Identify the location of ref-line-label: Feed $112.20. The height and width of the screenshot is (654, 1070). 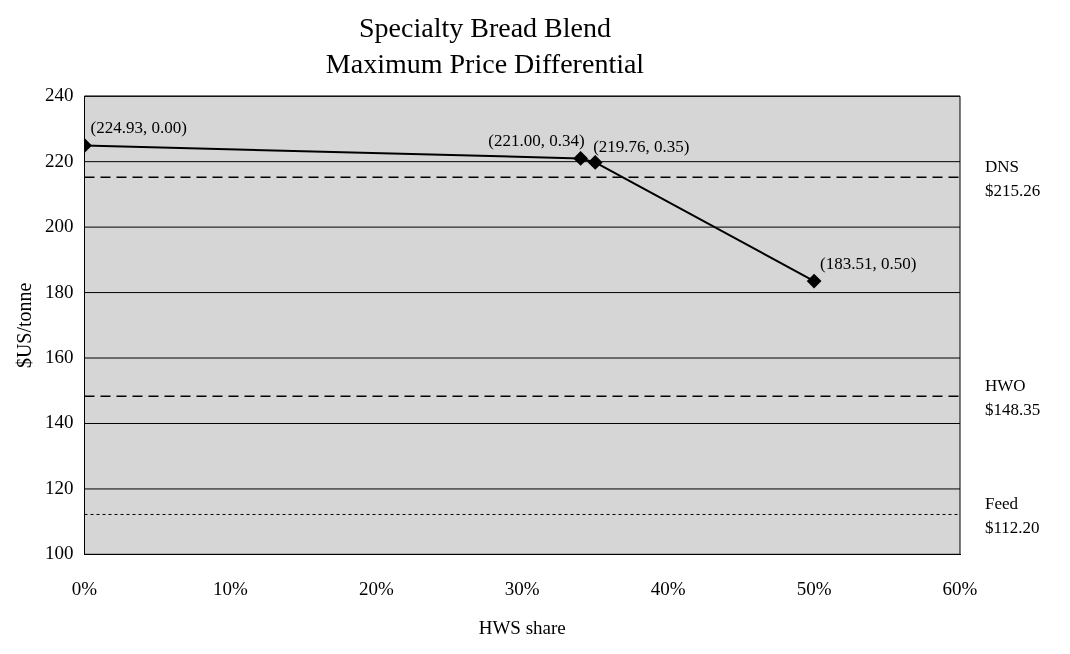
(1012, 515).